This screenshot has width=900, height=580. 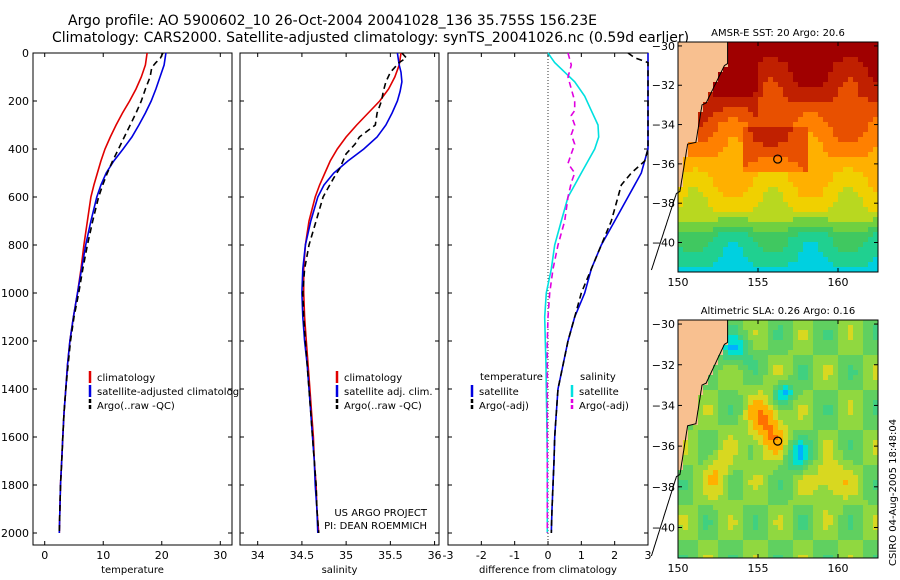 What do you see at coordinates (663, 203) in the screenshot?
I see `y-tick-label: −38` at bounding box center [663, 203].